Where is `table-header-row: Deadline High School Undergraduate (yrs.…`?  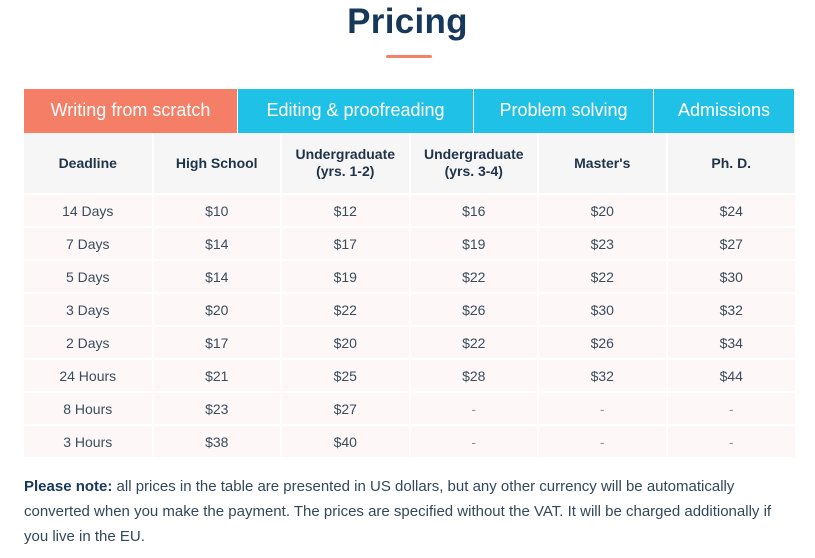 table-header-row: Deadline High School Undergraduate (yrs.… is located at coordinates (409, 164).